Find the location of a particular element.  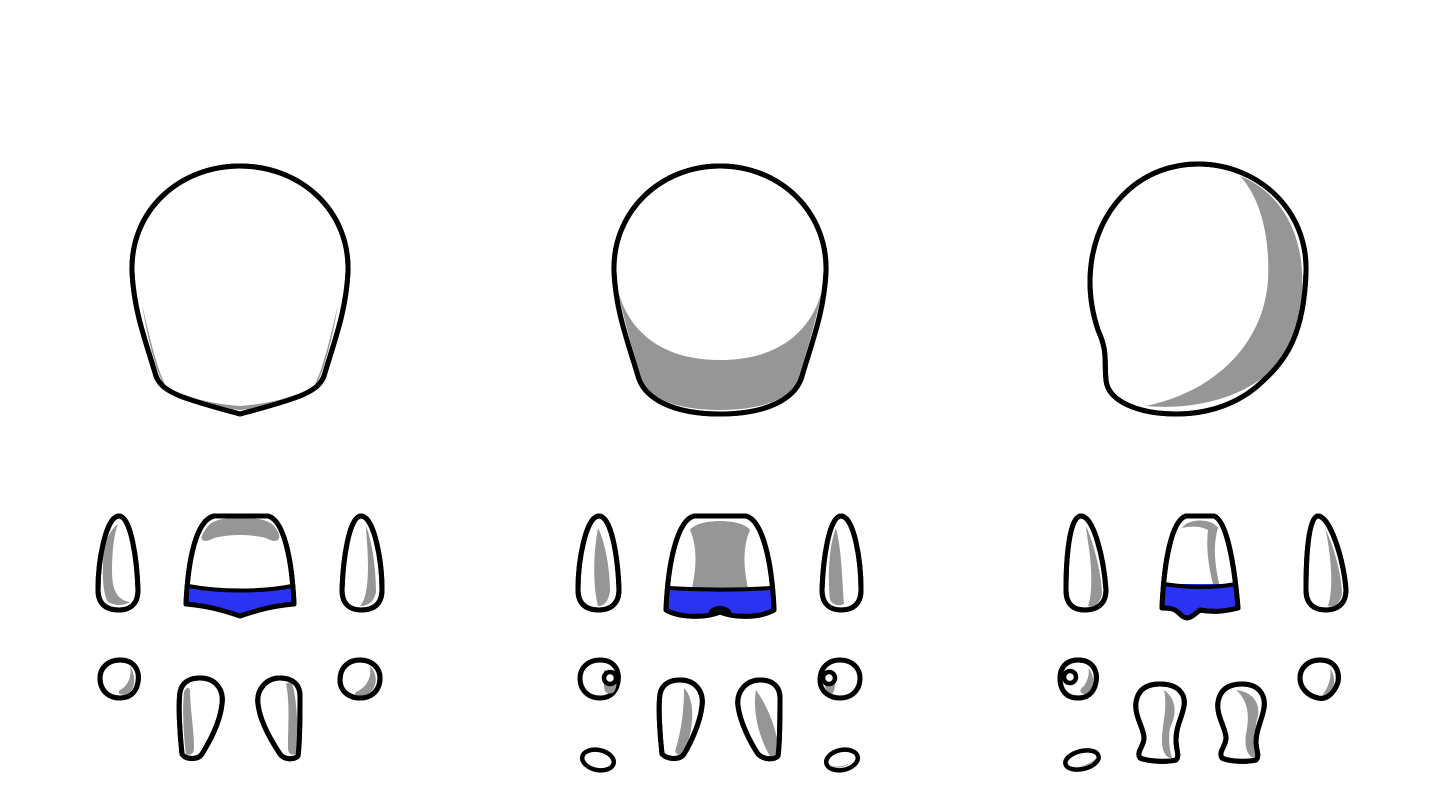

arm-right-front is located at coordinates (362, 563).